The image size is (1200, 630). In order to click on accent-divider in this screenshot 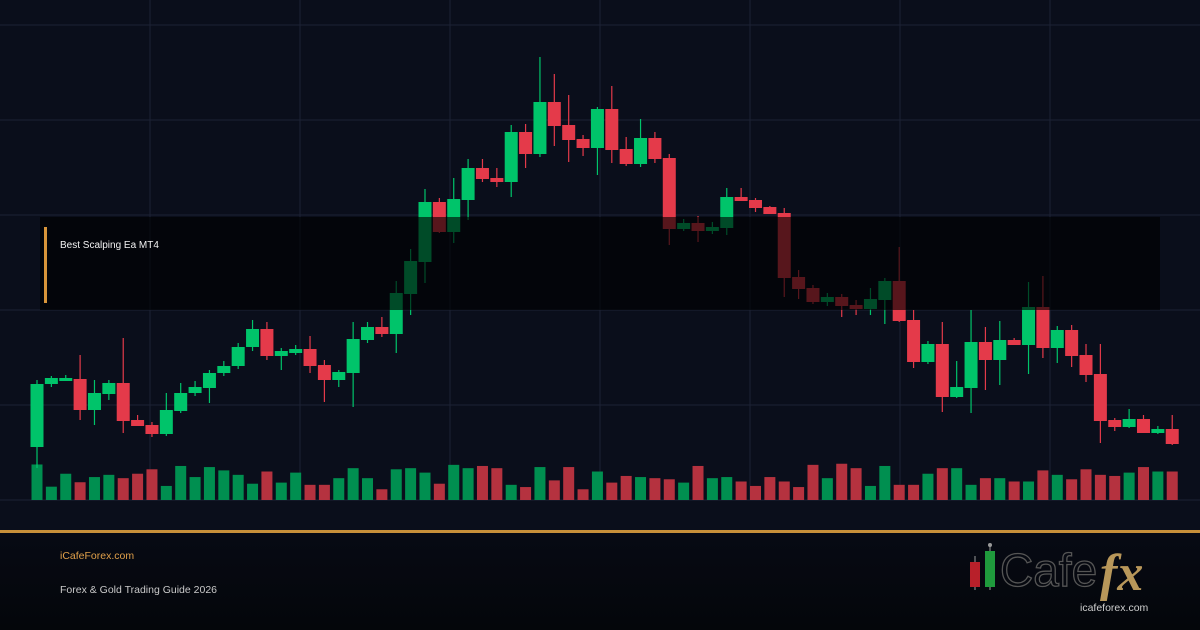, I will do `click(600, 531)`.